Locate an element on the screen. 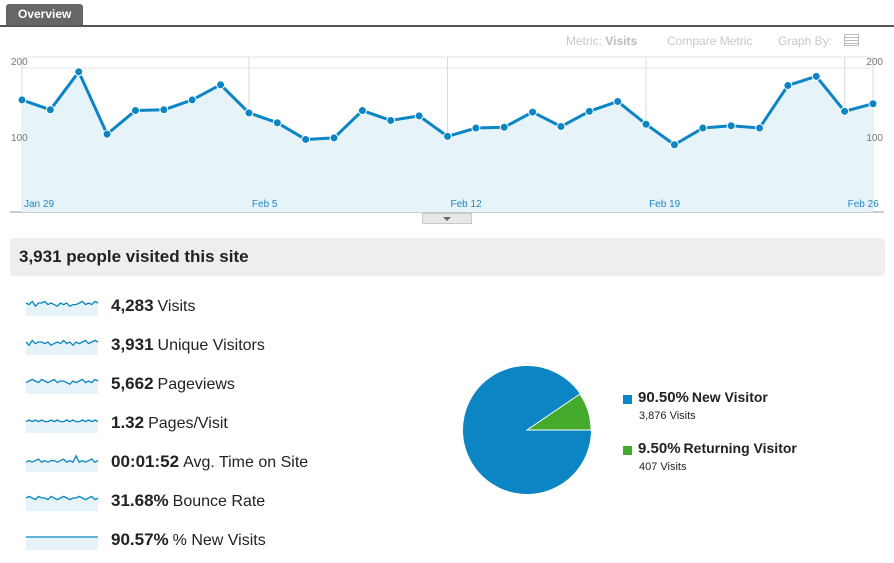 This screenshot has height=563, width=894. compare-metric-link: Compare Metric is located at coordinates (710, 41).